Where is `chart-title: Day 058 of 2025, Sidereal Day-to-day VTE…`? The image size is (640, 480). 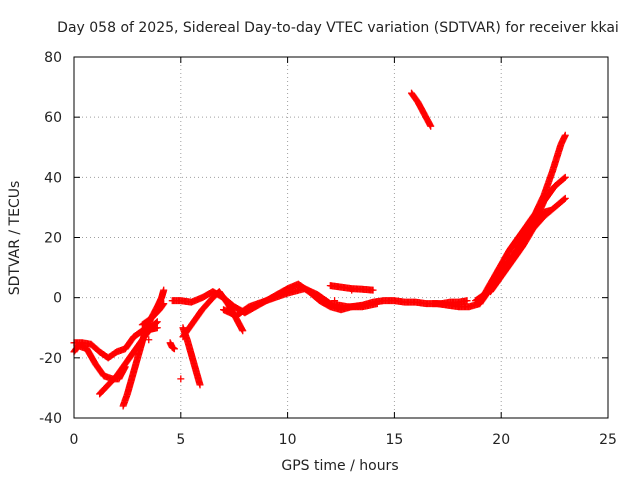 chart-title: Day 058 of 2025, Sidereal Day-to-day VTE… is located at coordinates (338, 28).